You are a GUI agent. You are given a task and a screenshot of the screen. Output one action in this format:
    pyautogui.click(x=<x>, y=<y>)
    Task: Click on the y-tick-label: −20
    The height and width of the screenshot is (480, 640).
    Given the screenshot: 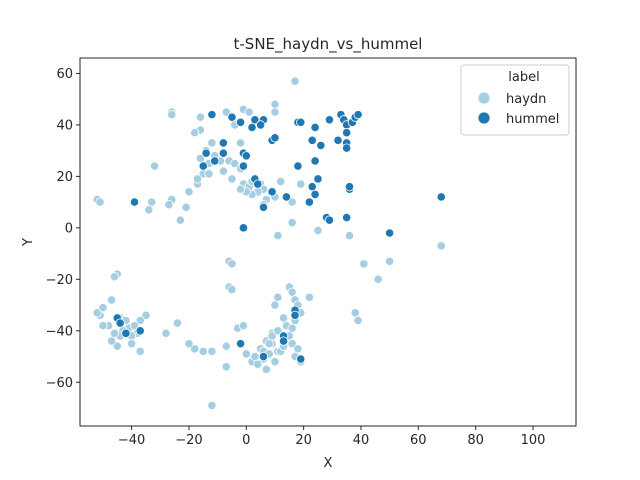 What is the action you would take?
    pyautogui.click(x=59, y=280)
    